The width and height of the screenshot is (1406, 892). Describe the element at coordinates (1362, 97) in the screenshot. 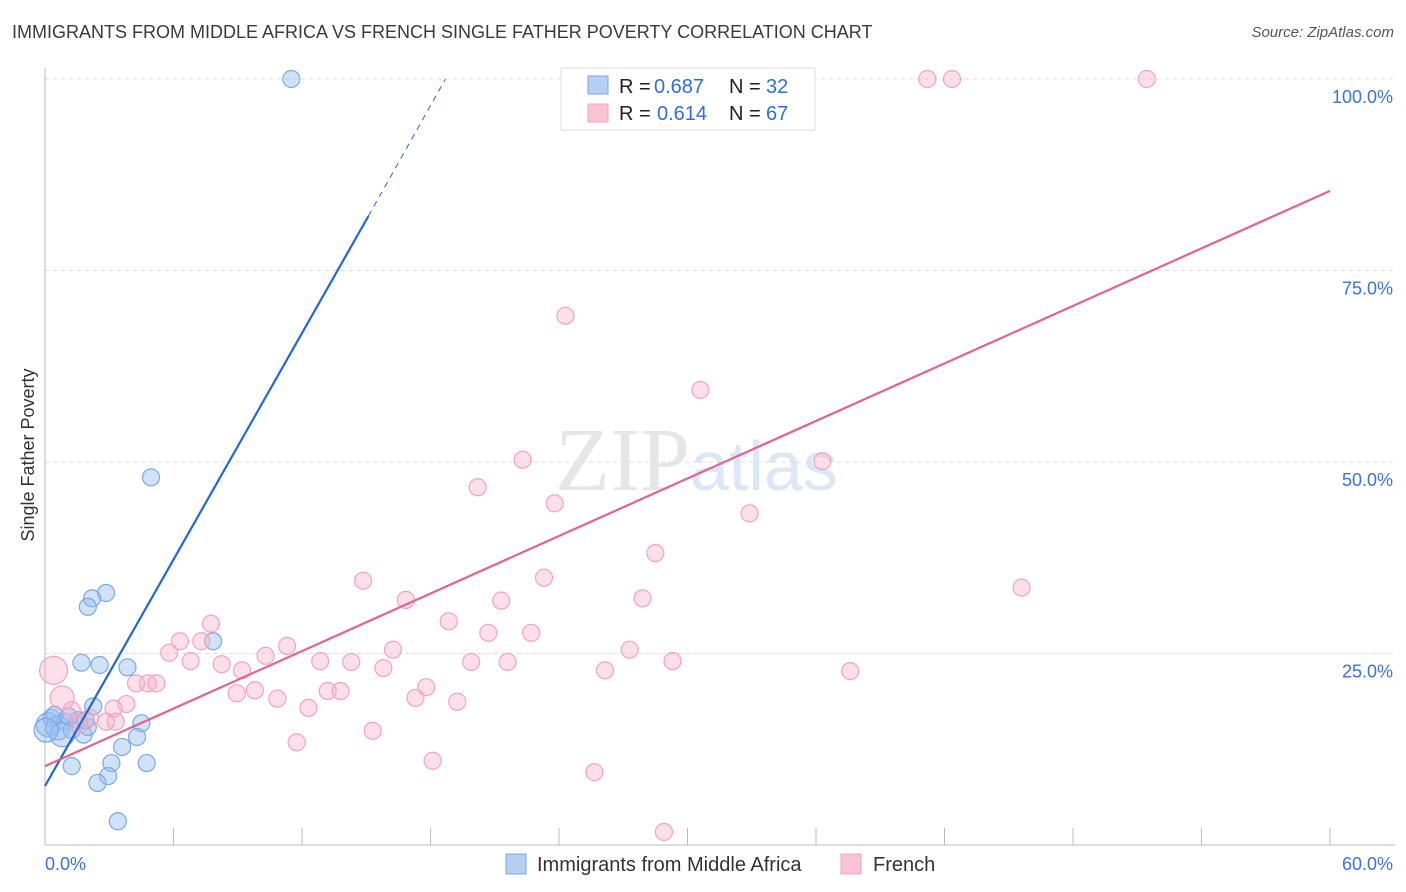

I see `y-tick-label: 100.0%` at that location.